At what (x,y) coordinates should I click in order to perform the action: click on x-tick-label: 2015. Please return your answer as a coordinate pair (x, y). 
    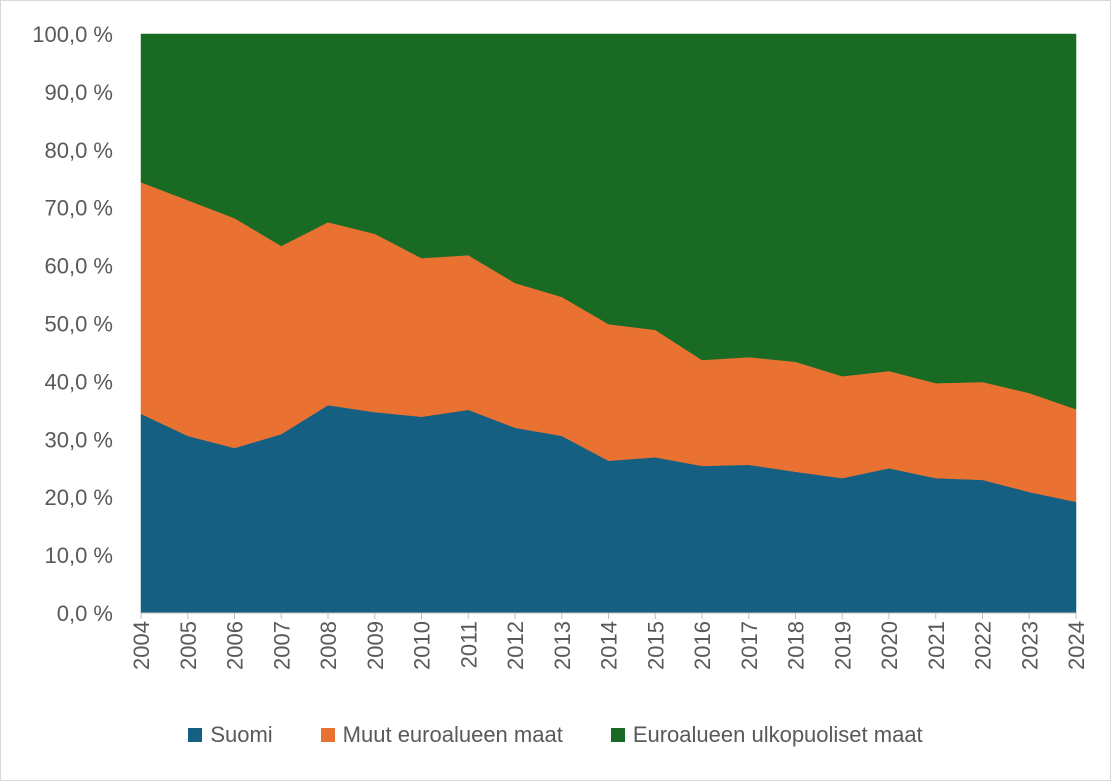
    Looking at the image, I should click on (655, 645).